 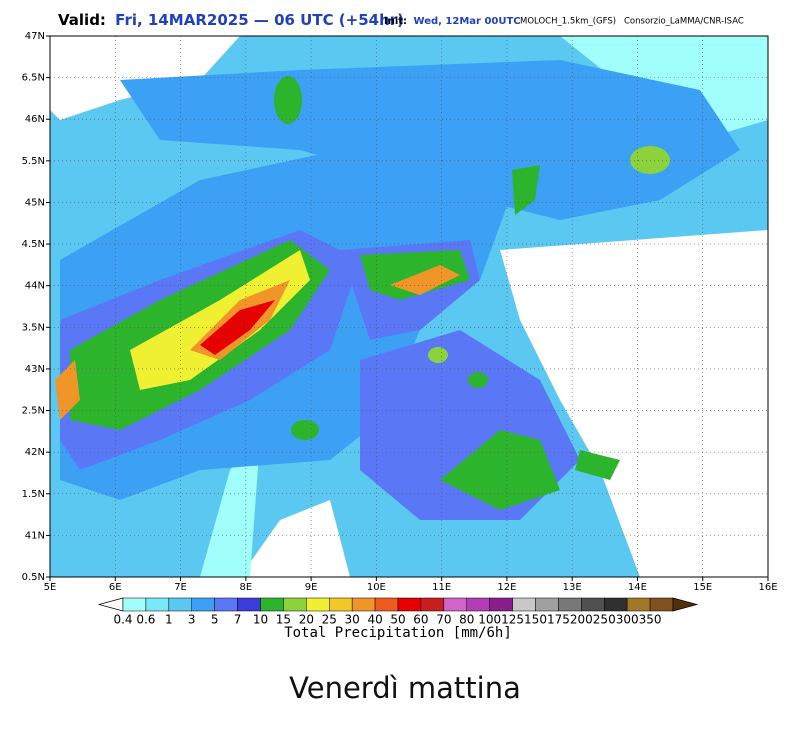 I want to click on colorbar-label: 200, so click(x=581, y=620).